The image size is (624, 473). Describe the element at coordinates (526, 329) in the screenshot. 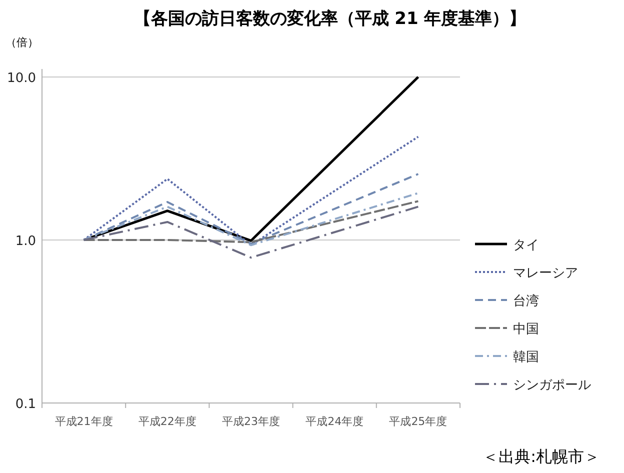

I see `legend-label: 中国` at that location.